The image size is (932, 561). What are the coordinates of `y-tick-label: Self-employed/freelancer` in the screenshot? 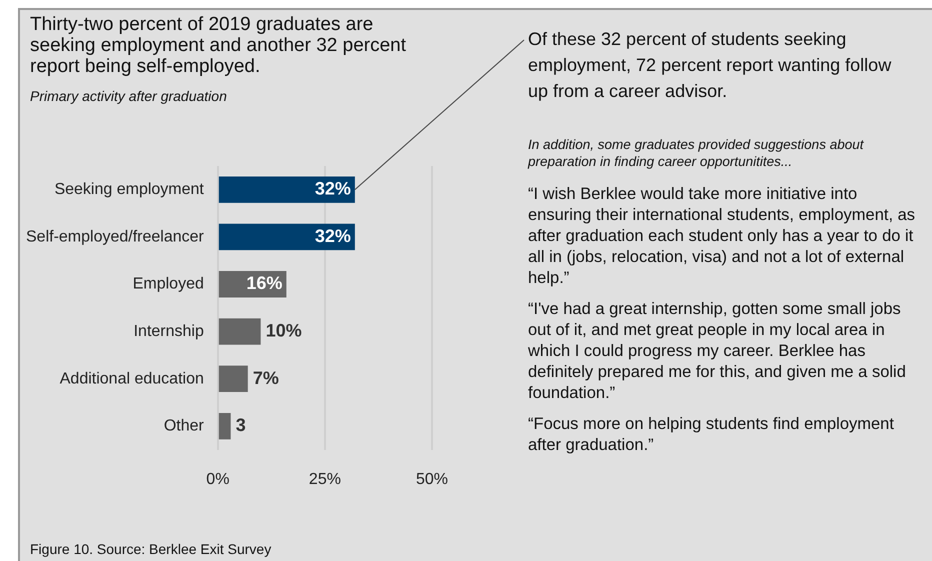 It's located at (115, 237).